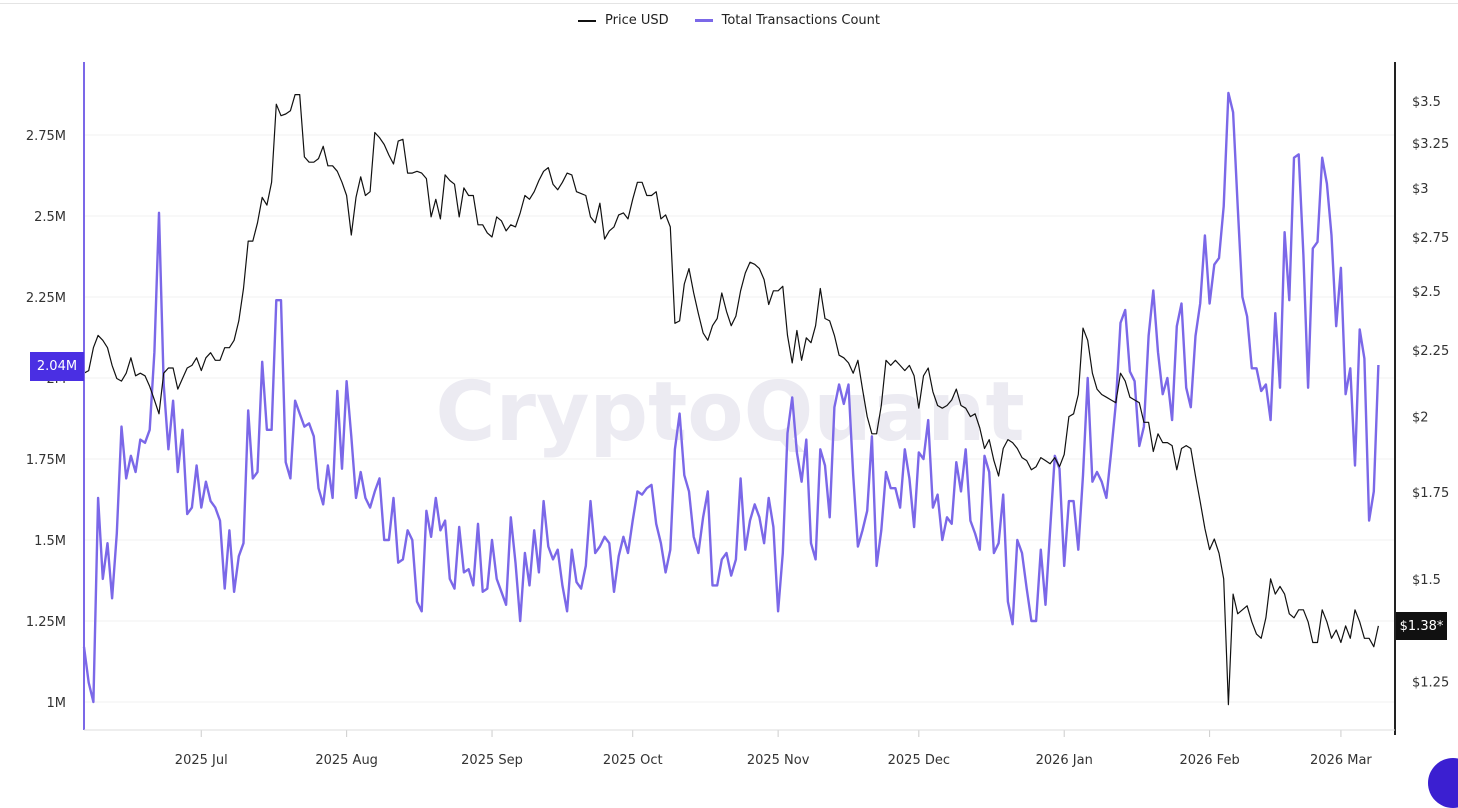 The width and height of the screenshot is (1458, 808). What do you see at coordinates (1420, 189) in the screenshot?
I see `right-tick-label: $3` at bounding box center [1420, 189].